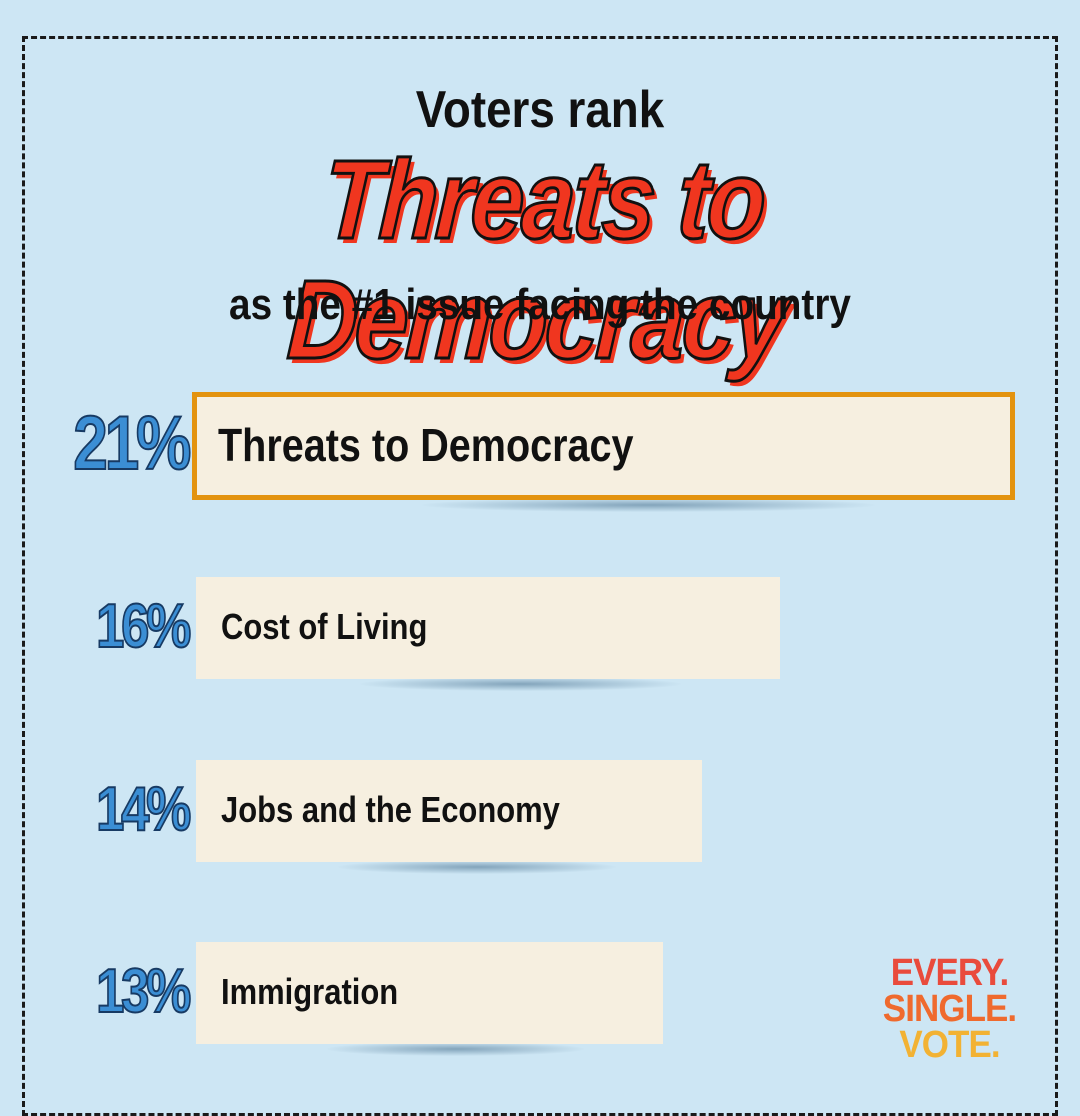 The height and width of the screenshot is (1116, 1080). I want to click on bar-jobs-and-the-economy, so click(449, 811).